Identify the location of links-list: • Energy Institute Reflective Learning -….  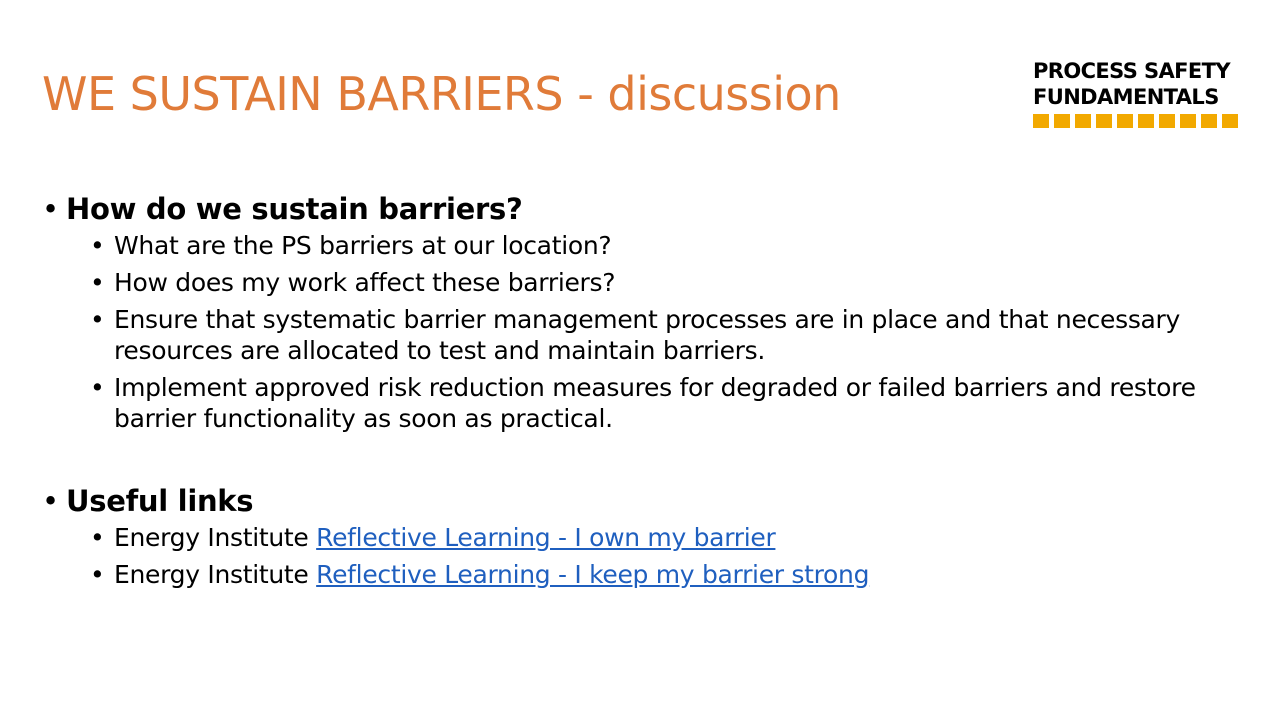
(654, 556).